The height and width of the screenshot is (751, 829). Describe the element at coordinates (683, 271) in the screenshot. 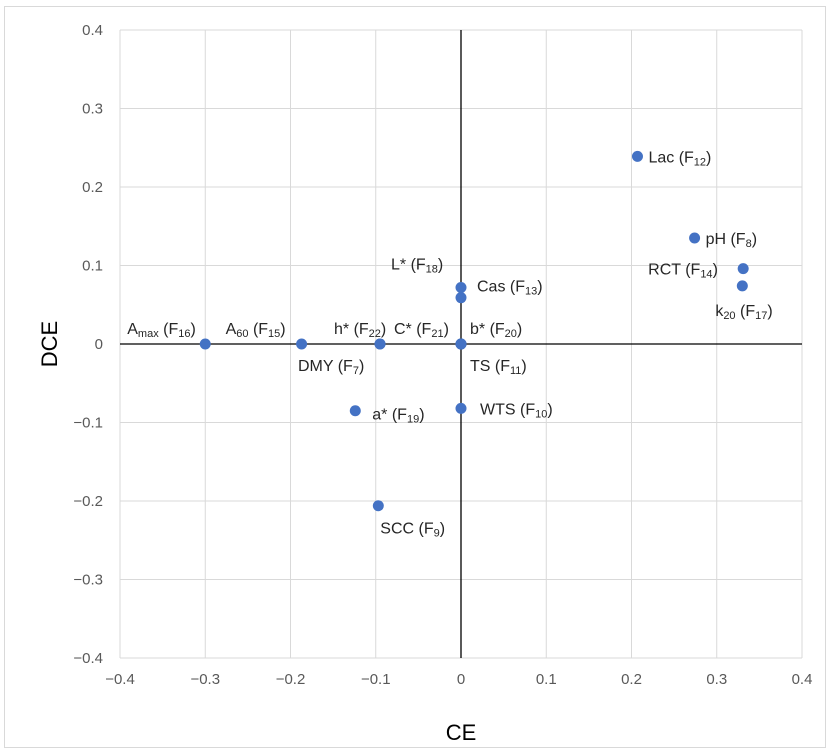

I see `point-label: RCT (F14)` at that location.